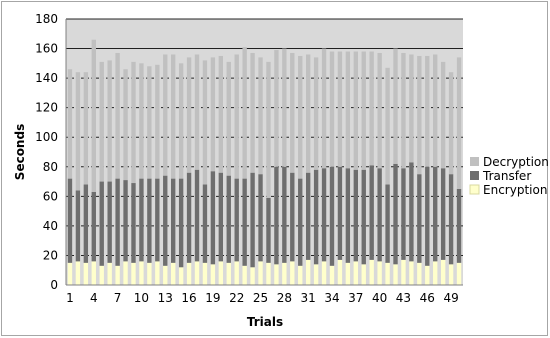 Image resolution: width=550 pixels, height=338 pixels. I want to click on x-tick-label: 19, so click(212, 298).